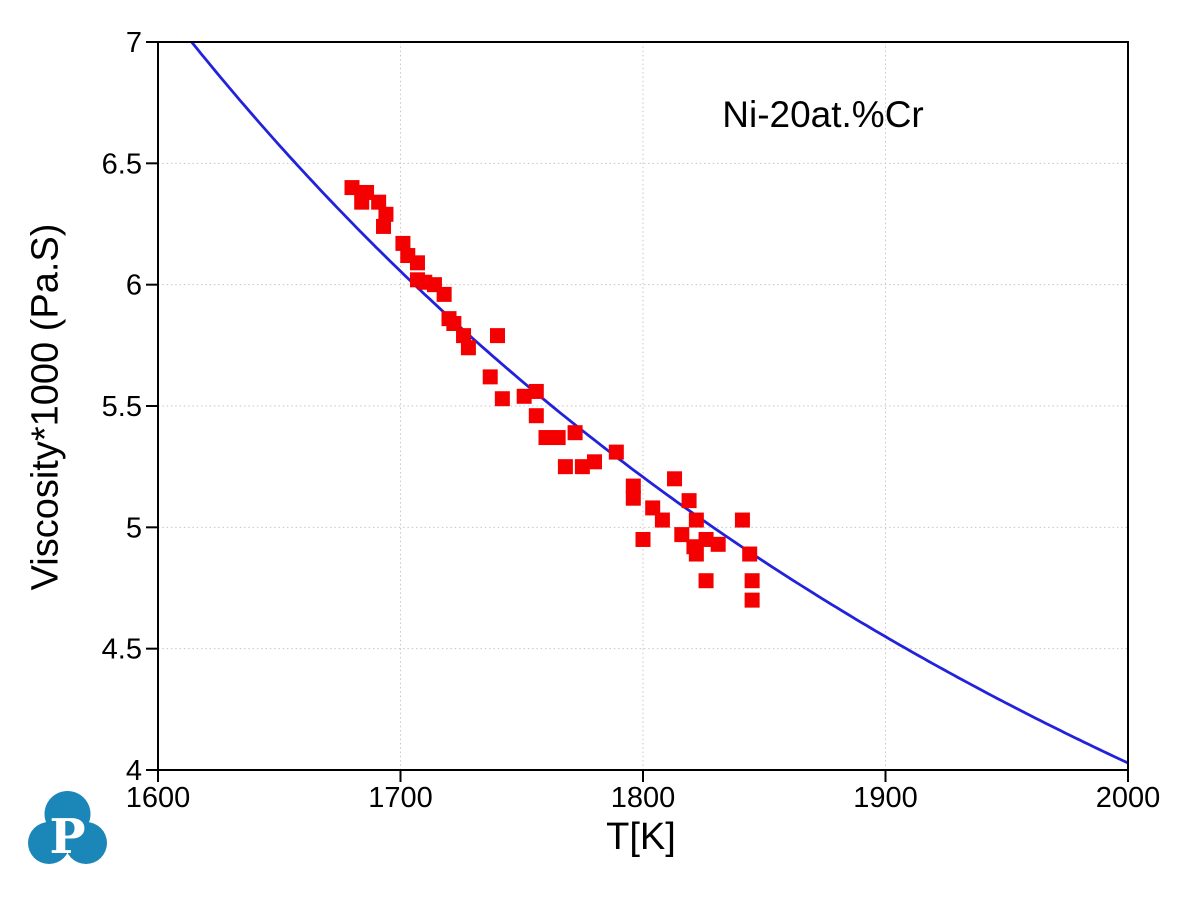 The height and width of the screenshot is (907, 1193). What do you see at coordinates (122, 407) in the screenshot?
I see `y-tick-label-5.5: 5.5` at bounding box center [122, 407].